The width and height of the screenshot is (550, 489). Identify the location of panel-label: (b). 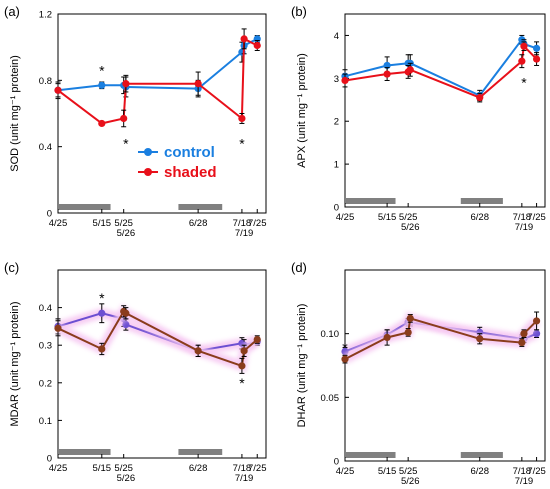
(299, 11).